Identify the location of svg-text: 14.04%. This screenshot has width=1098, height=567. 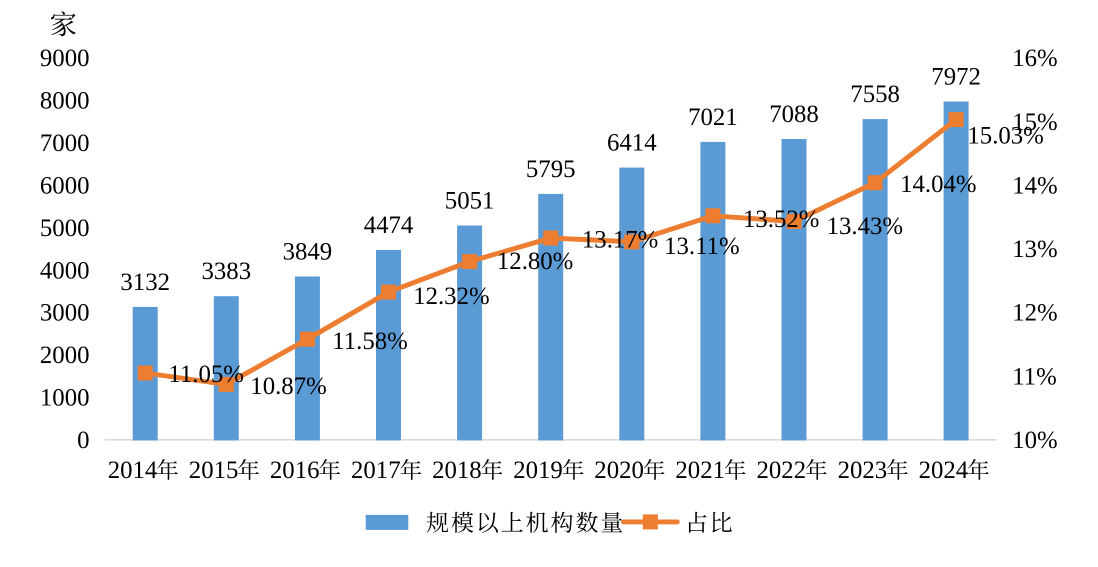
(938, 184).